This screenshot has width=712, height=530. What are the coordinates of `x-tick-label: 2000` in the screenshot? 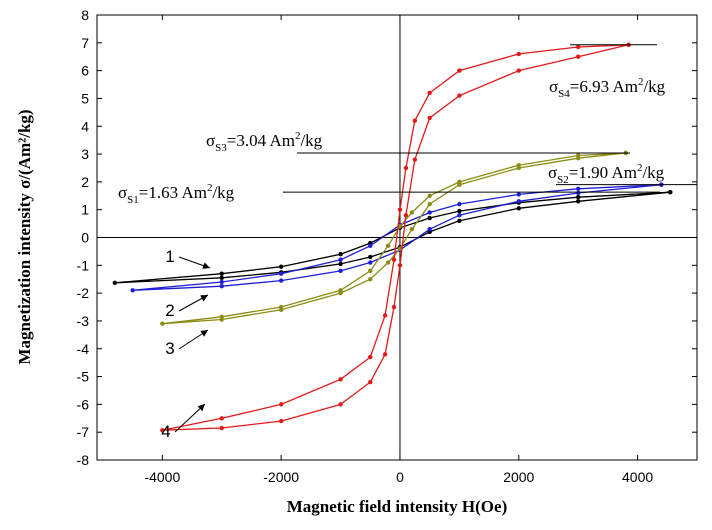 It's located at (518, 477).